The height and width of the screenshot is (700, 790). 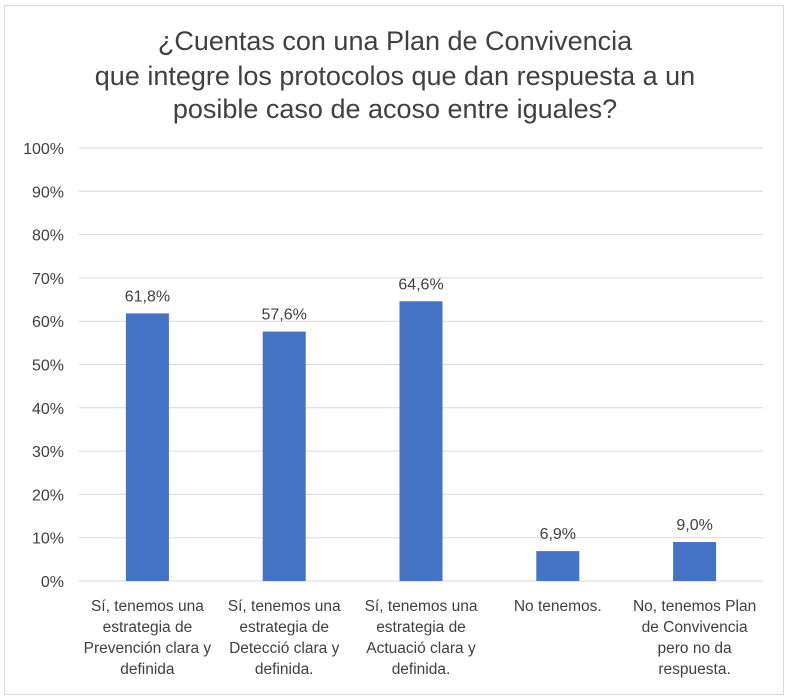 I want to click on category-label-line: No tenemos., so click(x=558, y=606).